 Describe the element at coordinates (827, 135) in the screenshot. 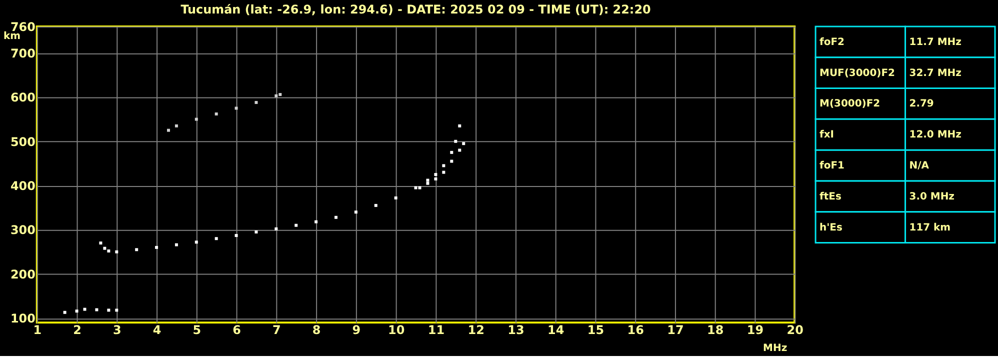

I see `text: fxI` at that location.